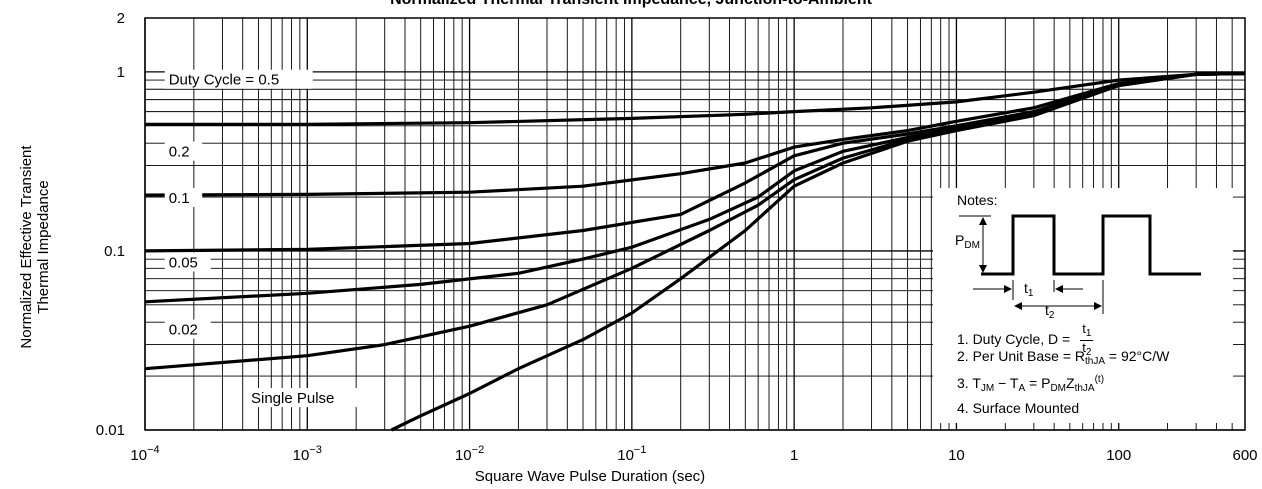  What do you see at coordinates (1029, 289) in the screenshot?
I see `t1-label: t1` at bounding box center [1029, 289].